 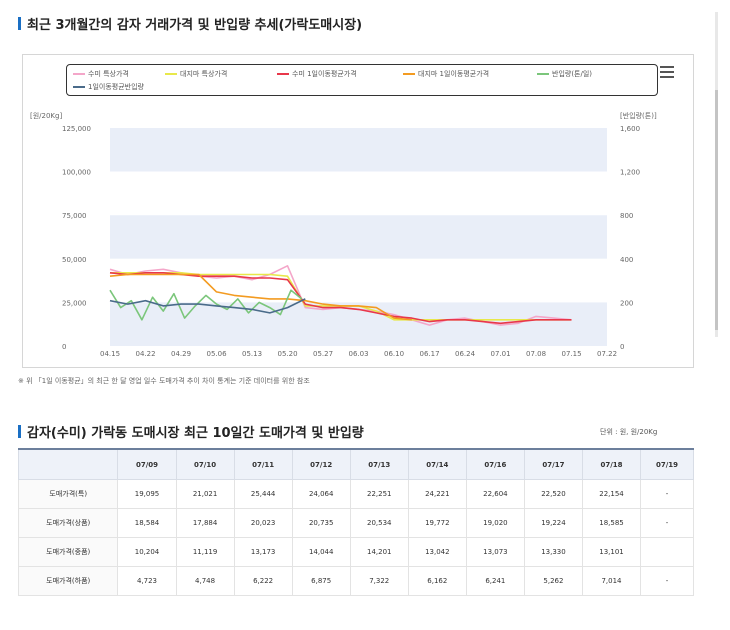 What do you see at coordinates (64, 347) in the screenshot?
I see `y-left-tick-label: 0` at bounding box center [64, 347].